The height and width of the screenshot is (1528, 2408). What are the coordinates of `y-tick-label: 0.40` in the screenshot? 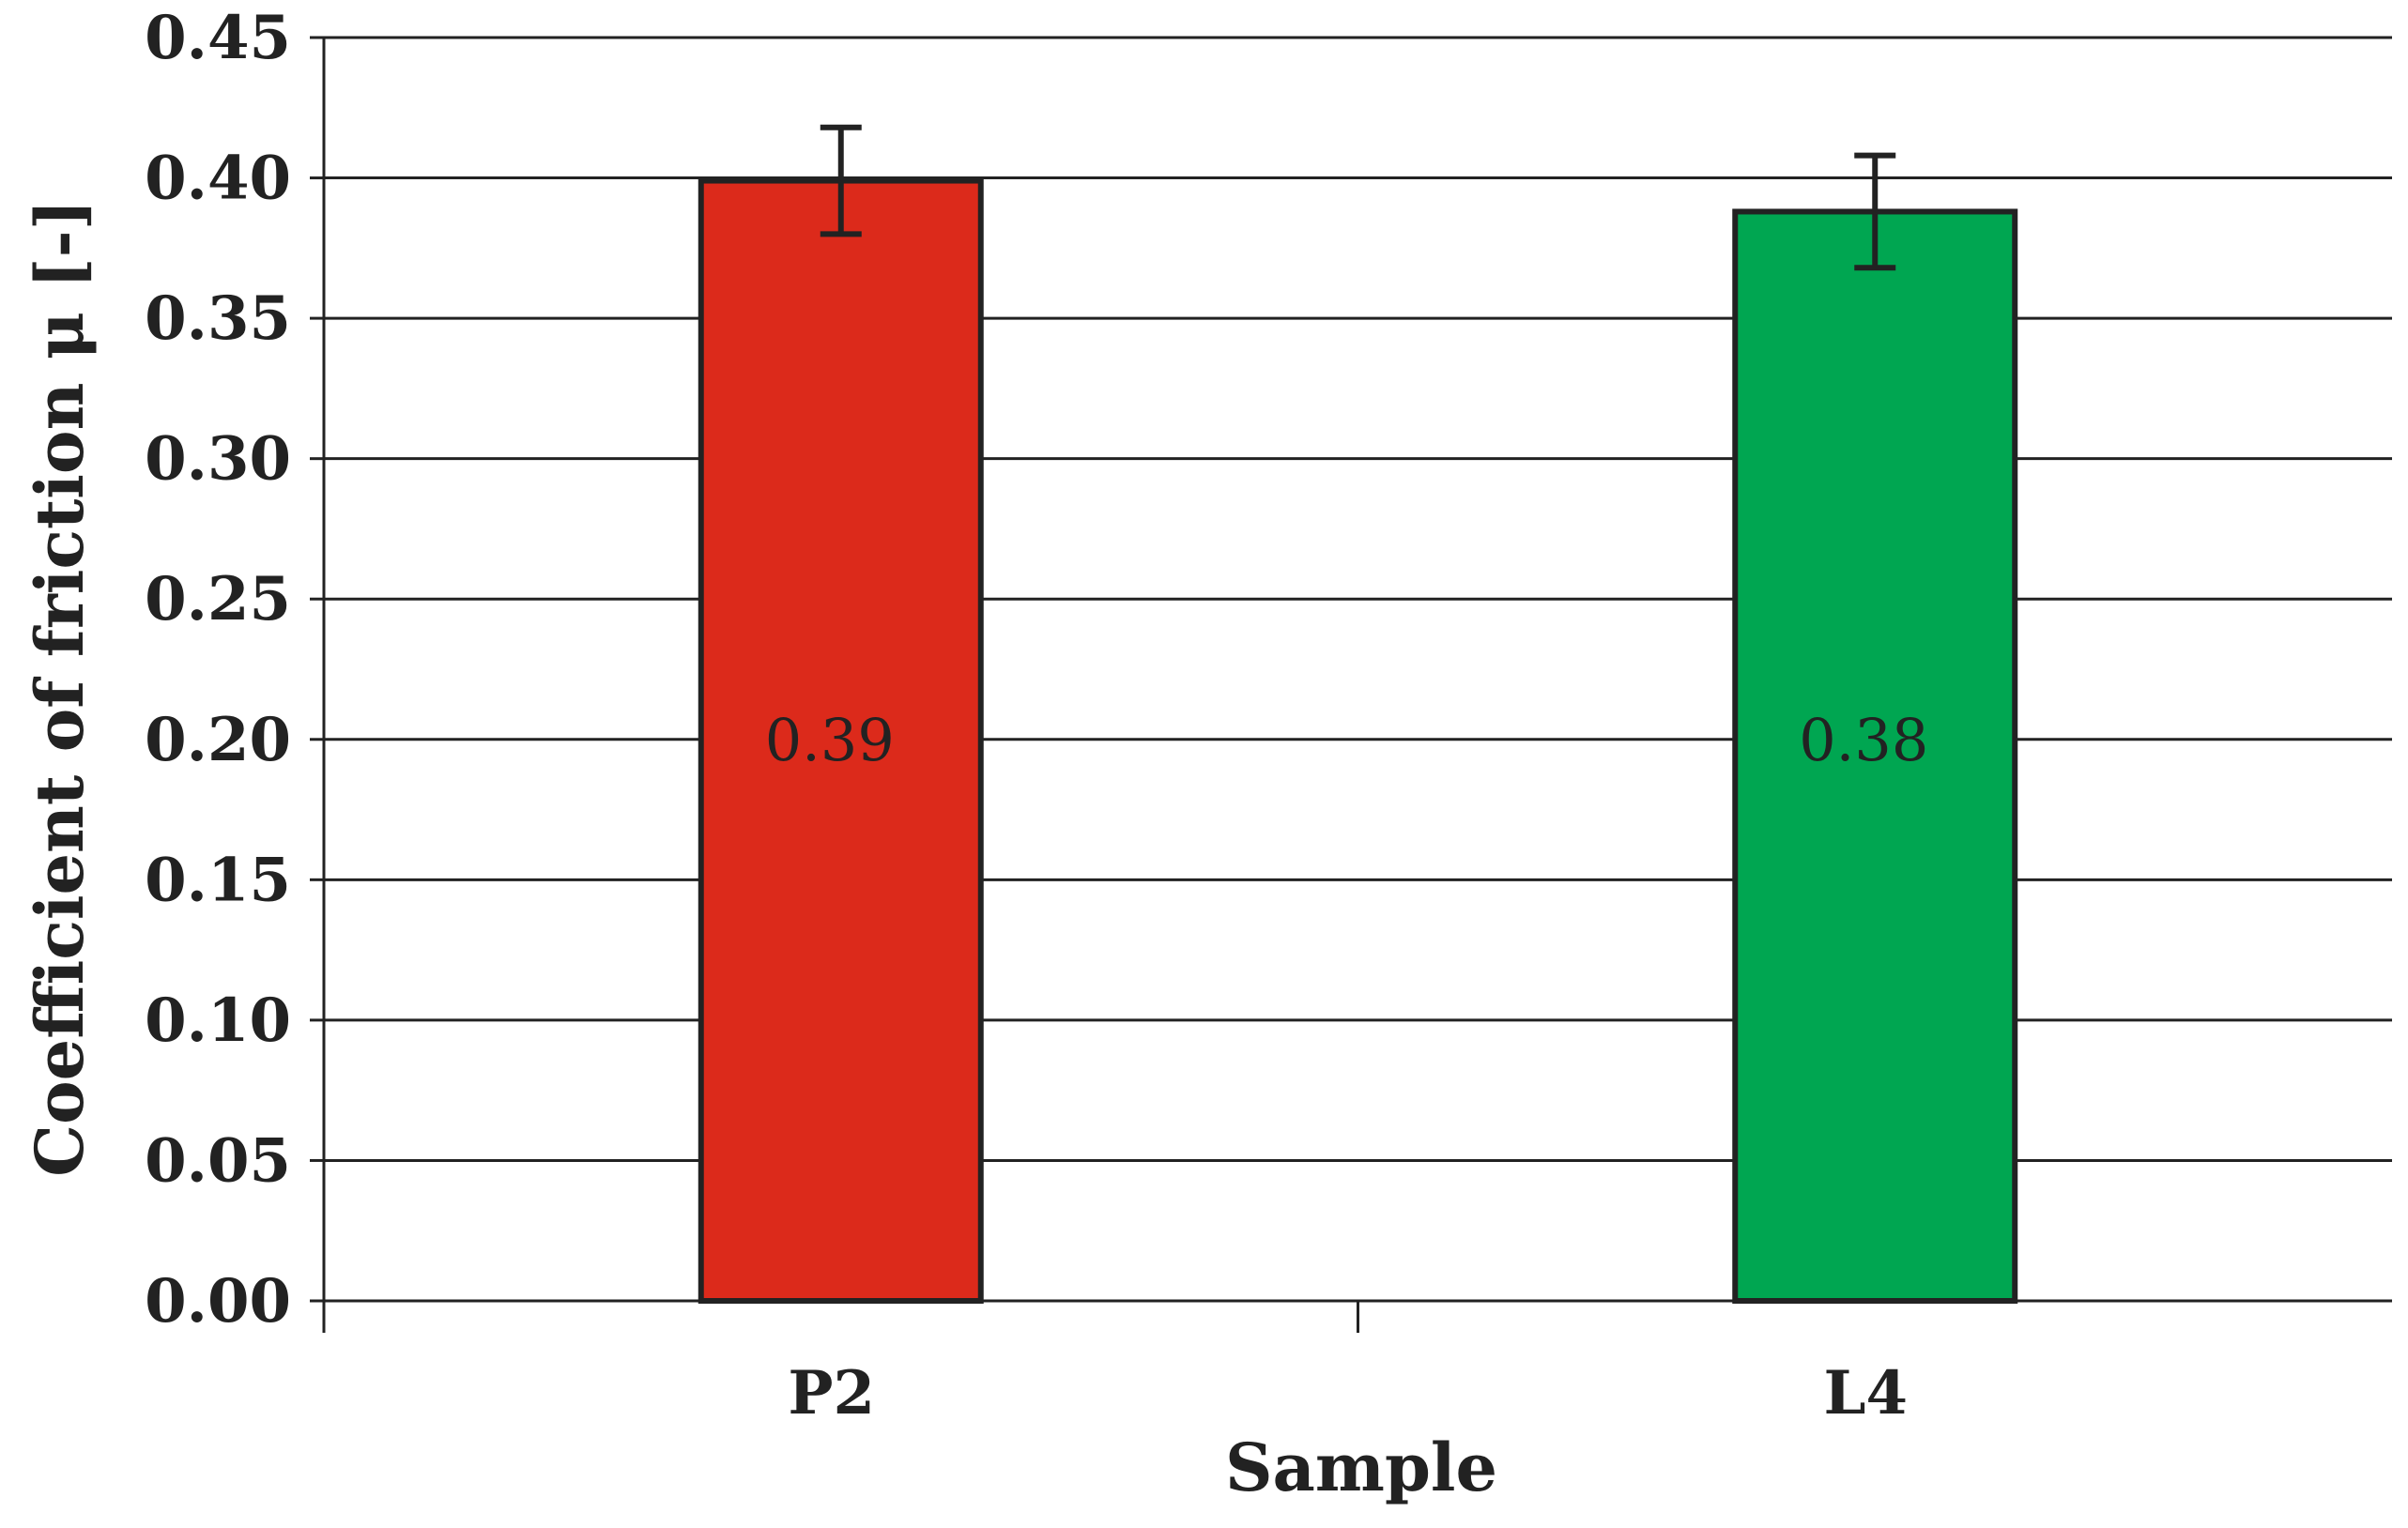 It's located at (218, 179).